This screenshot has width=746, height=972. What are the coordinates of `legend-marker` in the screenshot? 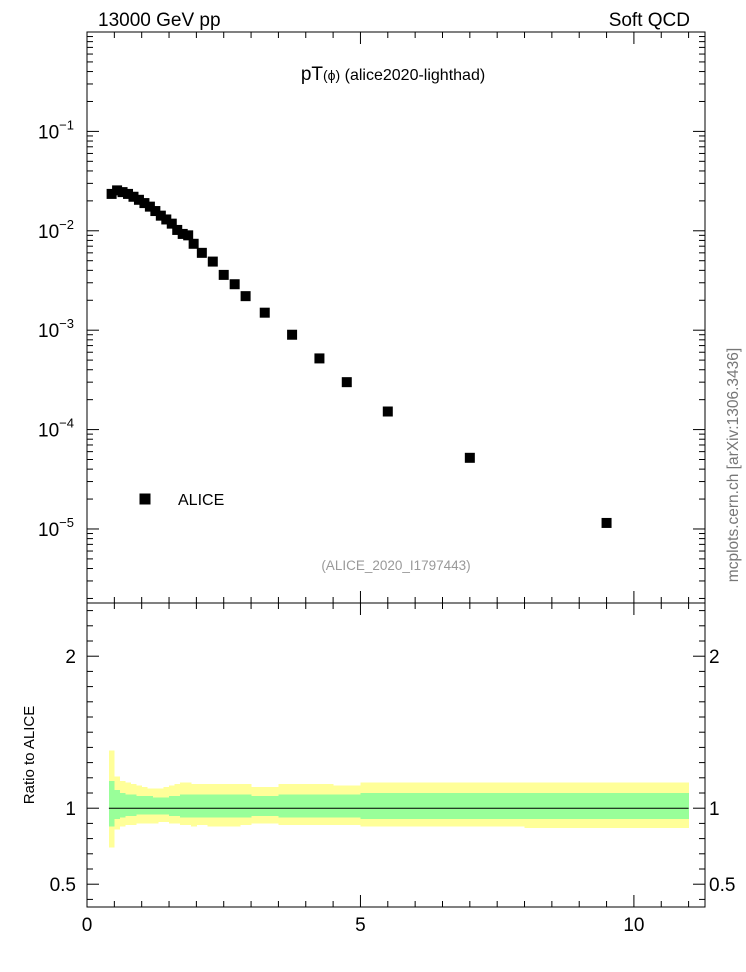 It's located at (145, 499).